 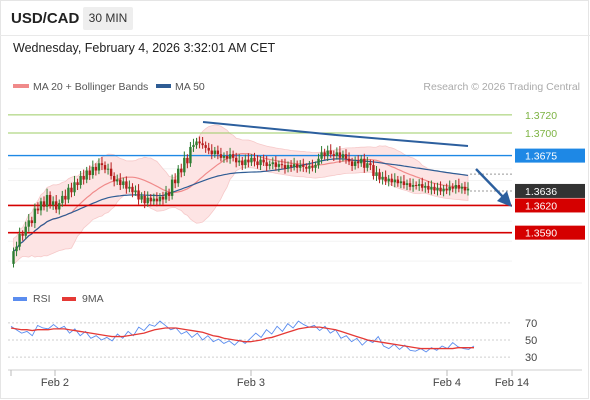 What do you see at coordinates (93, 299) in the screenshot?
I see `rsi-ma-legend-label: 9MA` at bounding box center [93, 299].